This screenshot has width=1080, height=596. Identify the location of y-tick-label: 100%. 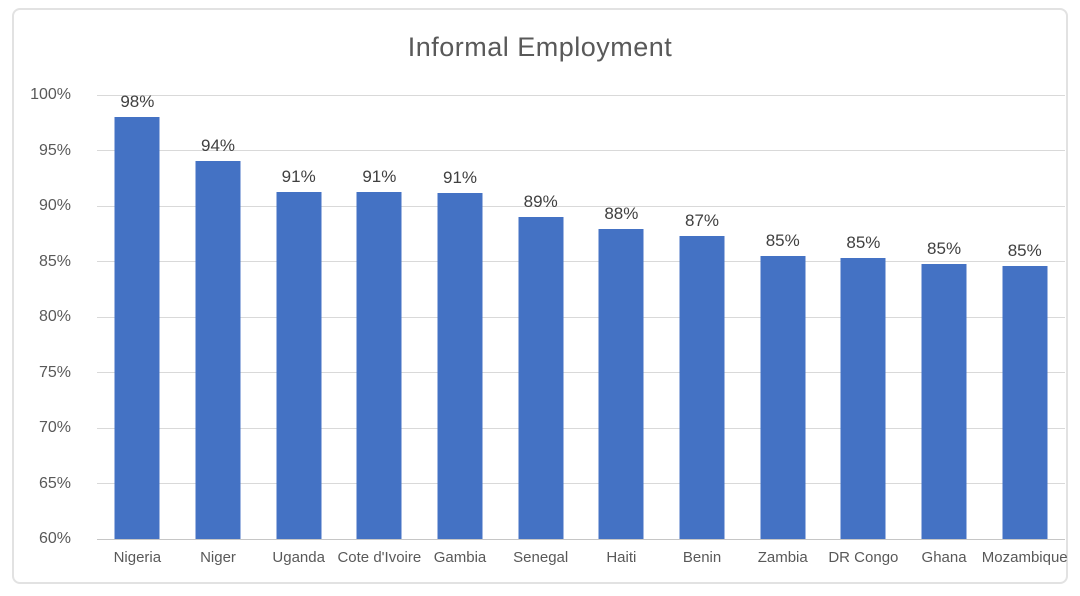
(50, 94).